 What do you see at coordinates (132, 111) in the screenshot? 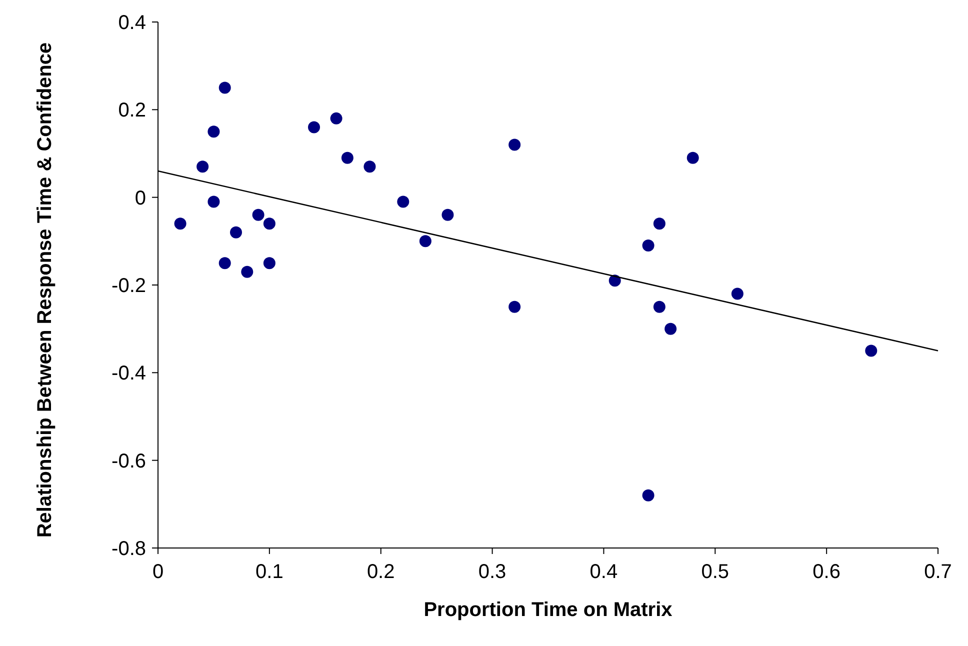
I see `y-tick-label: 0.2` at bounding box center [132, 111].